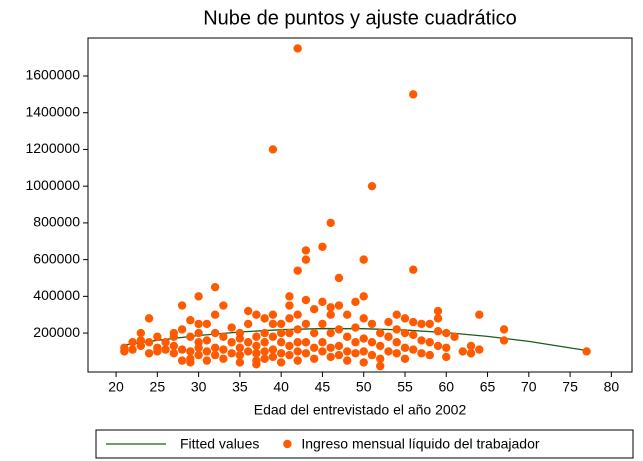 Image resolution: width=643 pixels, height=461 pixels. I want to click on x-tick-label: 45, so click(323, 387).